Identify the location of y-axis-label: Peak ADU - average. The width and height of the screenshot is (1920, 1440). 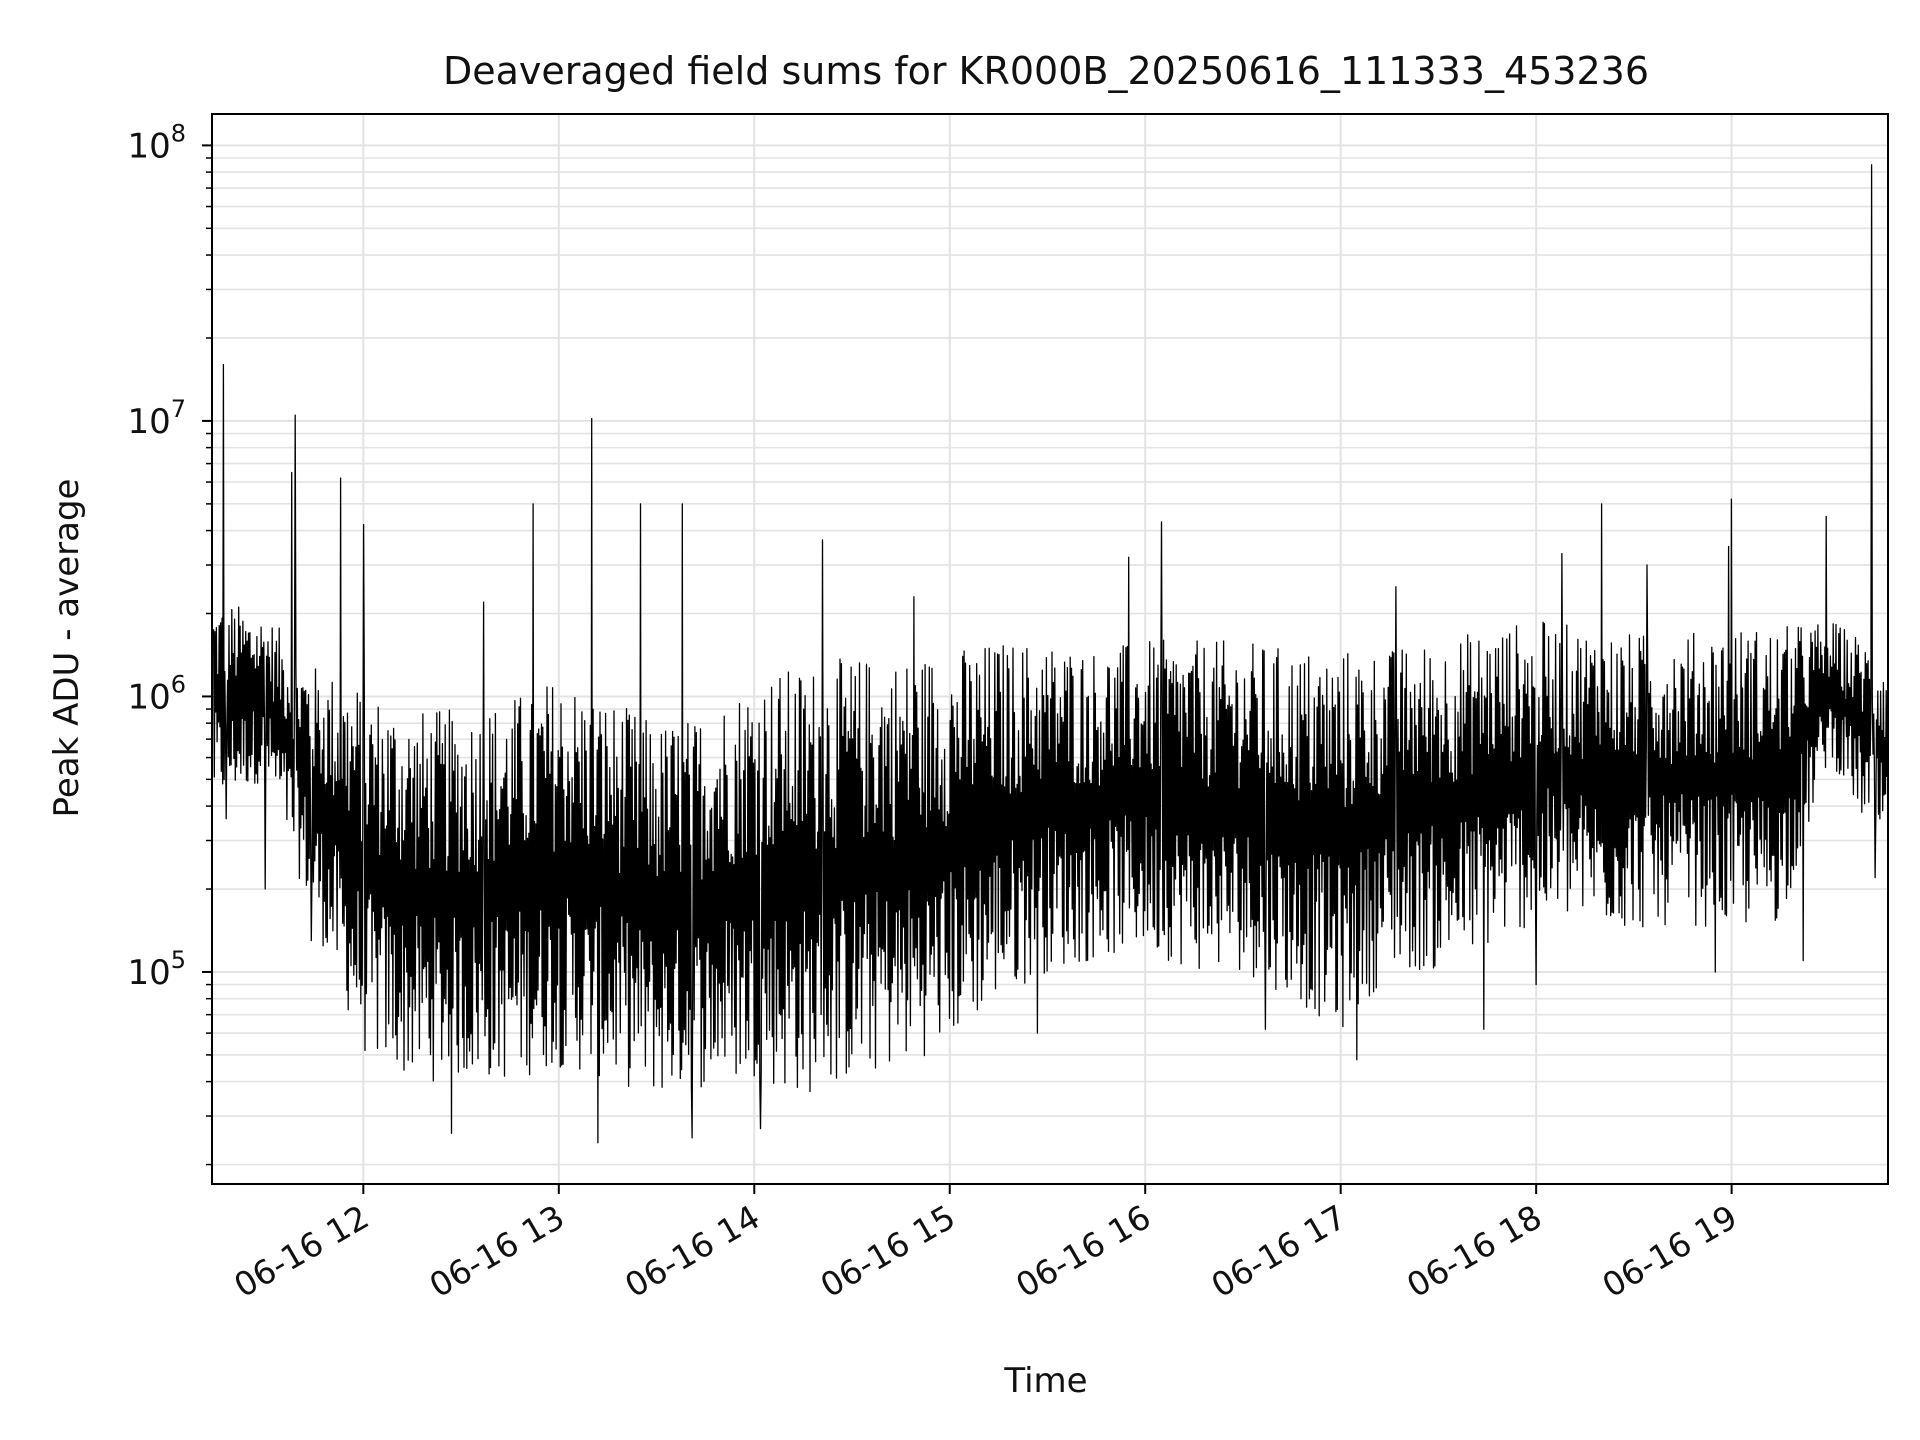
(67, 648).